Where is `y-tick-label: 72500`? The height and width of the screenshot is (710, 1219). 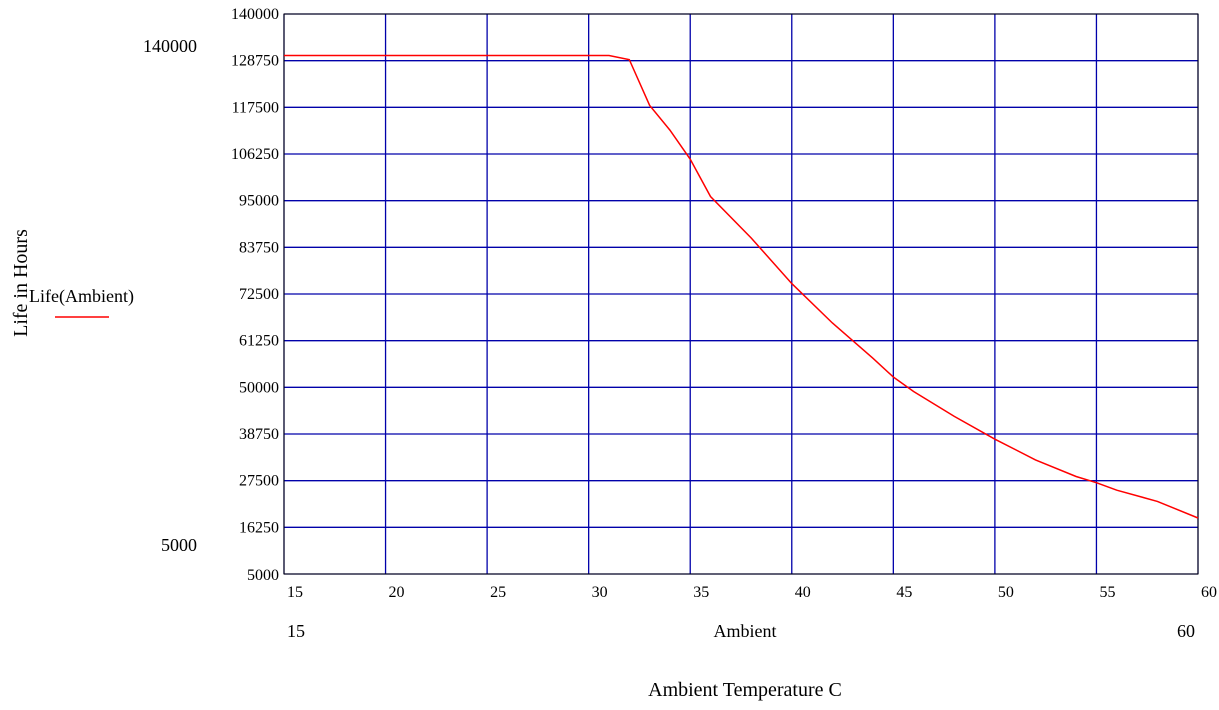 y-tick-label: 72500 is located at coordinates (259, 294).